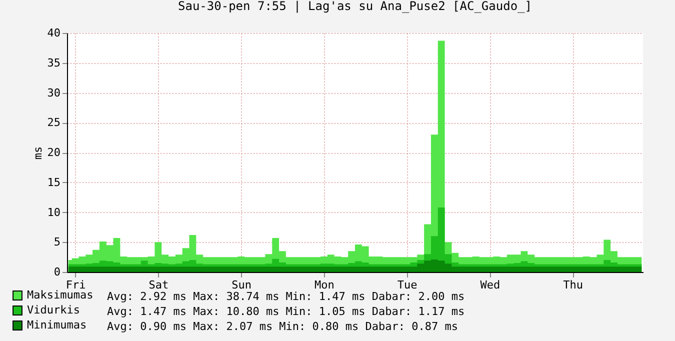  I want to click on y-tick-label: 15, so click(53, 182).